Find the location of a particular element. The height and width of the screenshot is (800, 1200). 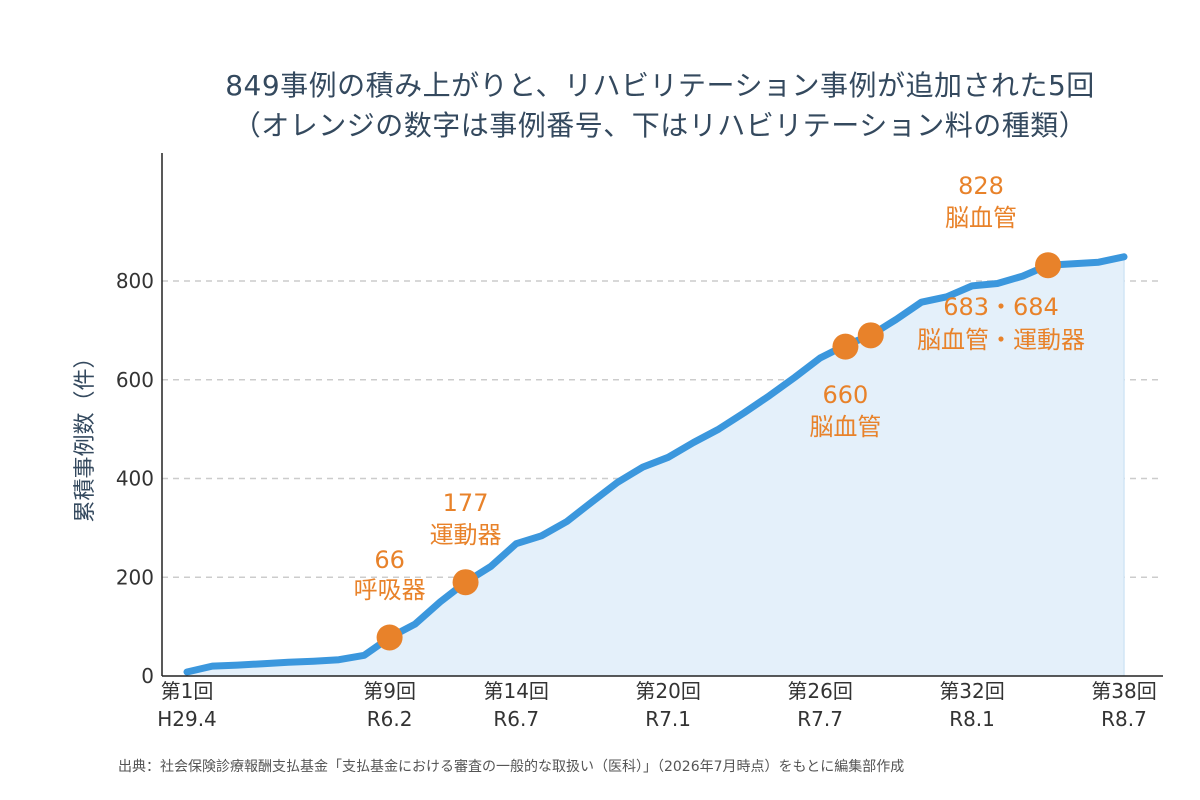

x-tick-label-session: 第26回 is located at coordinates (819, 691).